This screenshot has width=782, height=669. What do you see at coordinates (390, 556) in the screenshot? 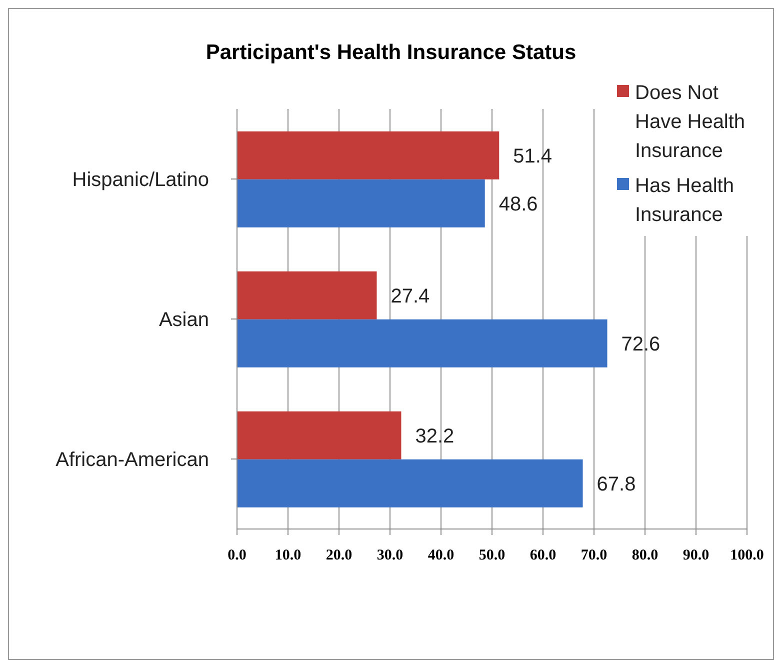
I see `x-tick-label: 30.0` at bounding box center [390, 556].